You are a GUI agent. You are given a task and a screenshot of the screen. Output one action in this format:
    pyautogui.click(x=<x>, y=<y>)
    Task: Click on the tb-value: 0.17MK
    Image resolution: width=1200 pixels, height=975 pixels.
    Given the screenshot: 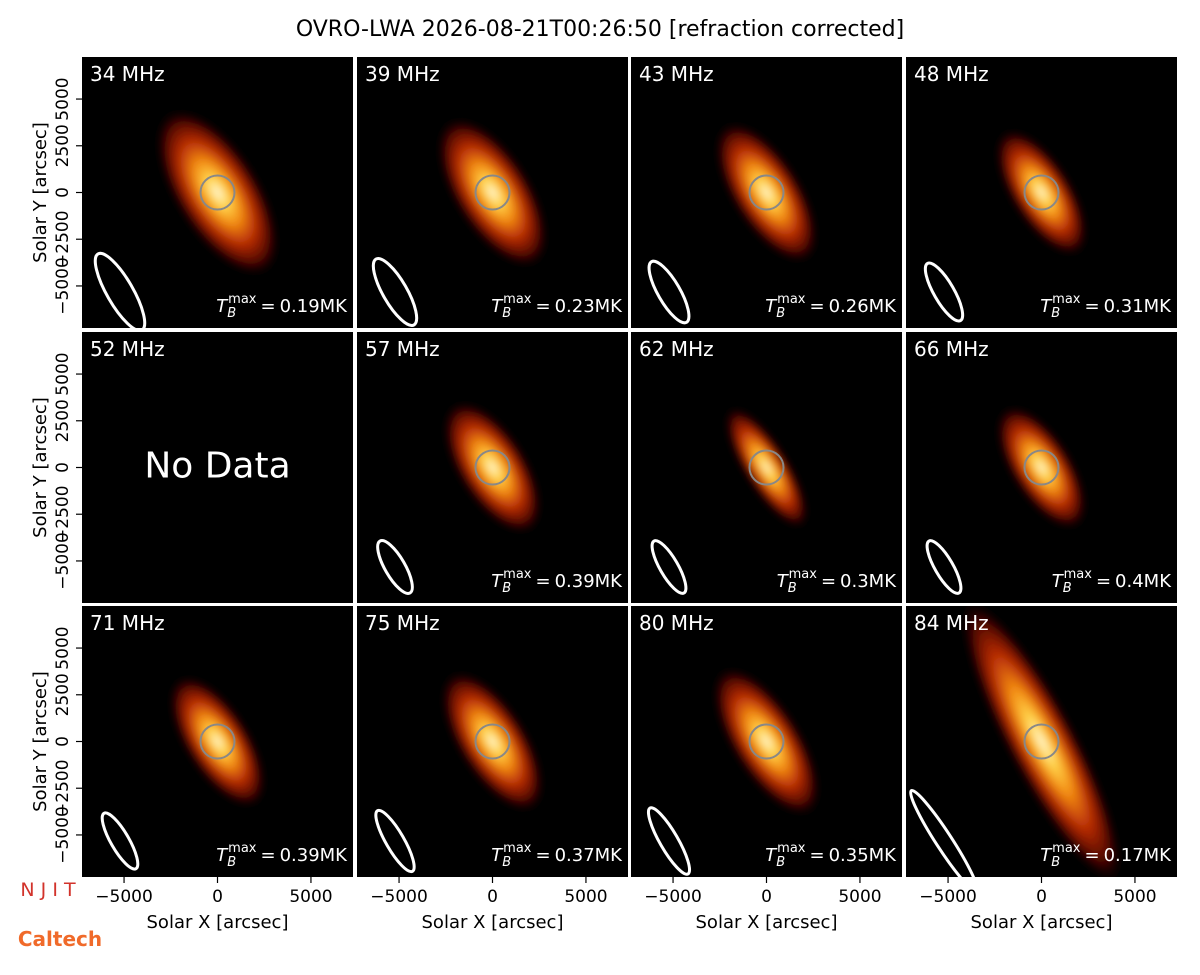 What is the action you would take?
    pyautogui.click(x=1138, y=855)
    